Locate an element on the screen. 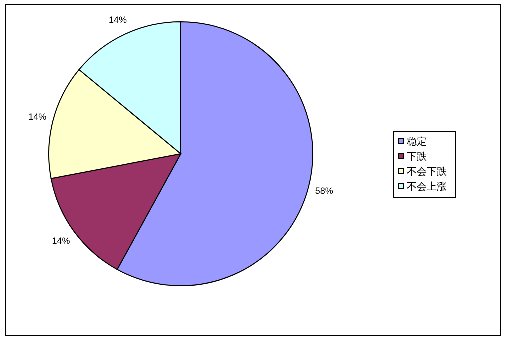 The height and width of the screenshot is (342, 508). data-label: 58% is located at coordinates (324, 191).